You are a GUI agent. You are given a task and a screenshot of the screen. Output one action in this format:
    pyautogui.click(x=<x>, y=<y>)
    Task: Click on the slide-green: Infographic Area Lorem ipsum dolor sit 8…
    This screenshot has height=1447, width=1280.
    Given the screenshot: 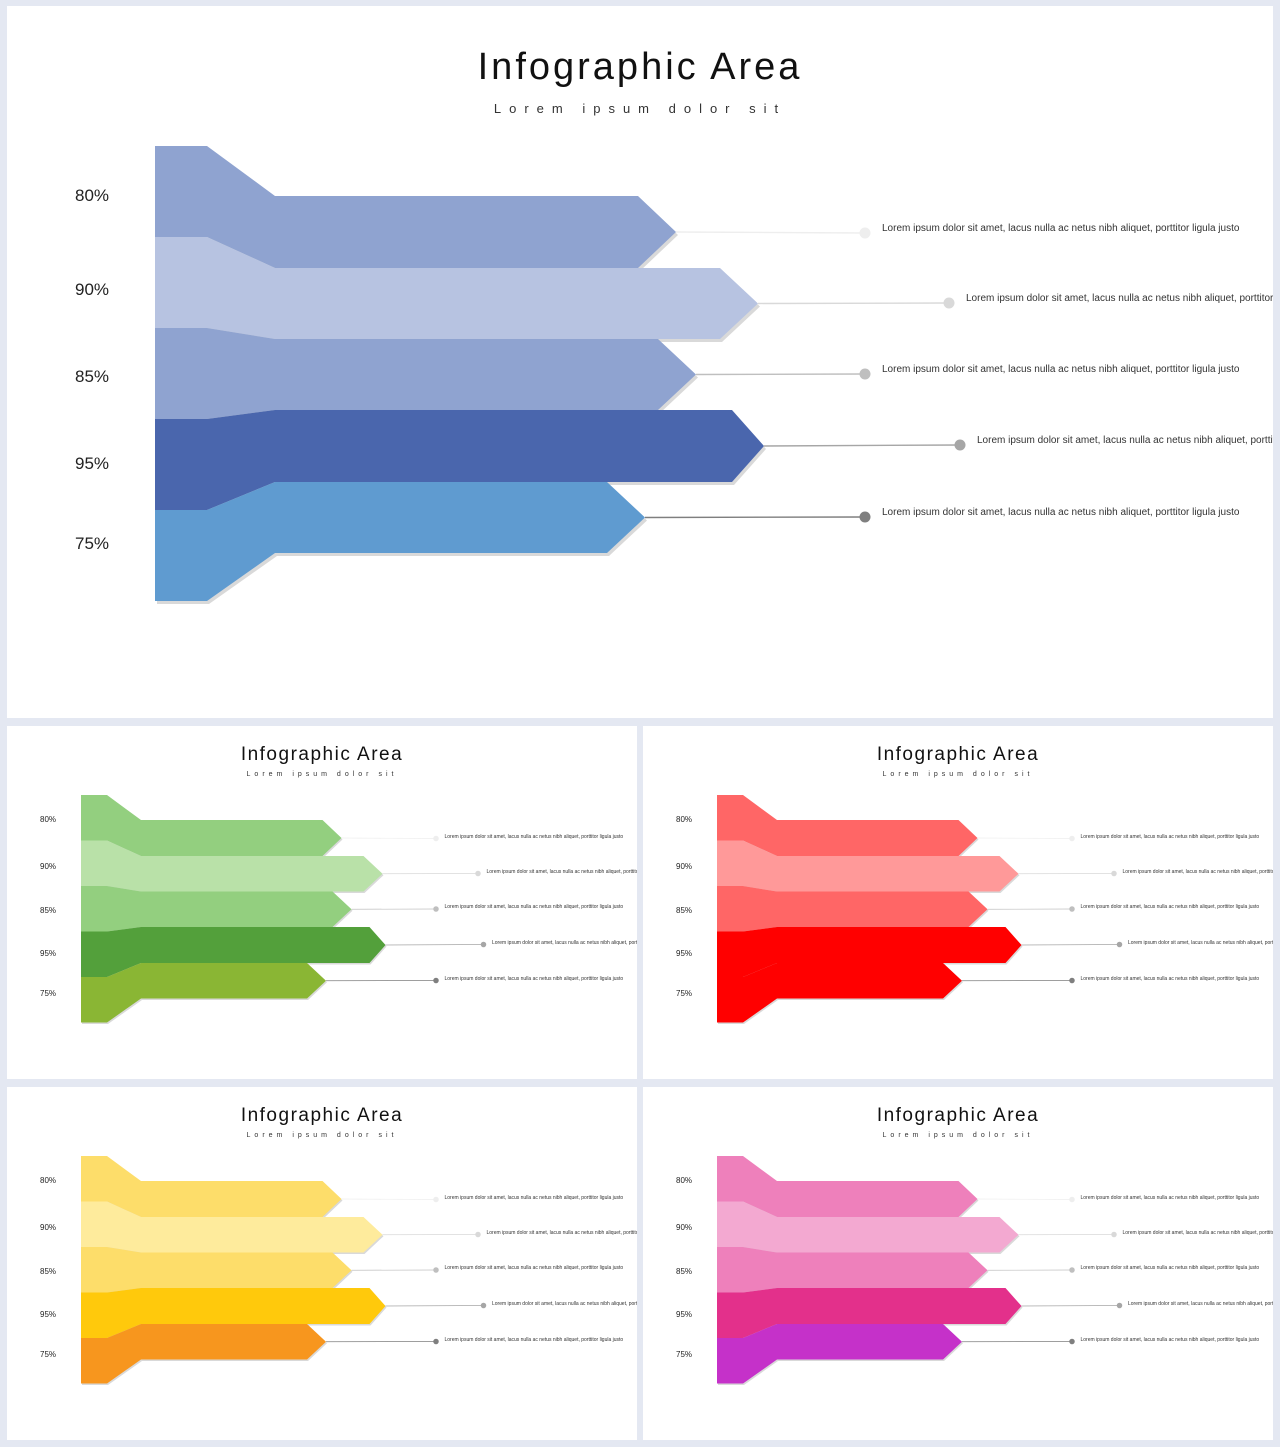 What is the action you would take?
    pyautogui.click(x=322, y=902)
    